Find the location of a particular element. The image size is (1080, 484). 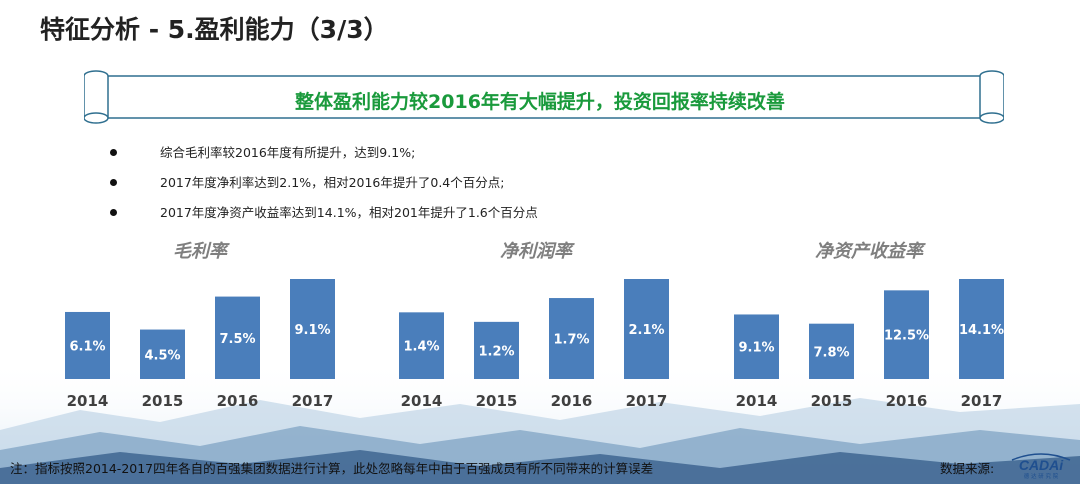

bullet-text: 2017年度净资产收益率达到14.1%，相对201年提升了1.6个百分点 is located at coordinates (349, 212).